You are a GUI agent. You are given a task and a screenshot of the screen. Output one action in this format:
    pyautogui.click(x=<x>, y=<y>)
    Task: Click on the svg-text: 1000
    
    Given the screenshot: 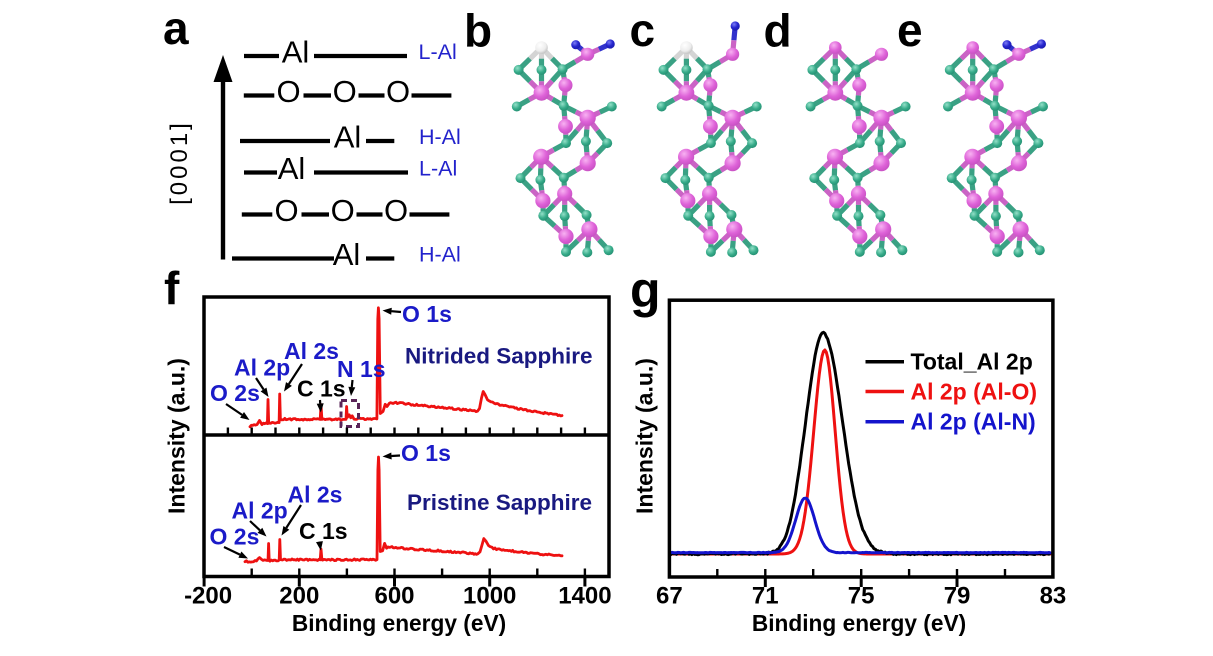 What is the action you would take?
    pyautogui.click(x=489, y=595)
    